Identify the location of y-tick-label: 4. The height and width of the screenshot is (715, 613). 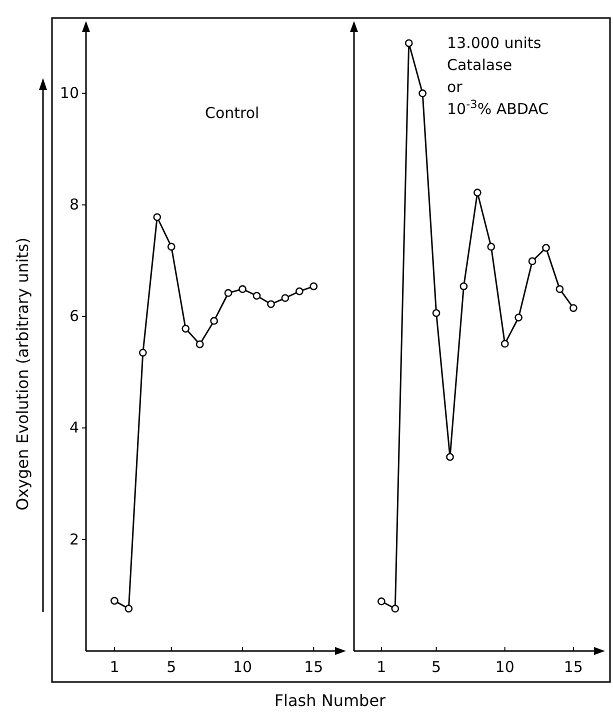
(74, 427).